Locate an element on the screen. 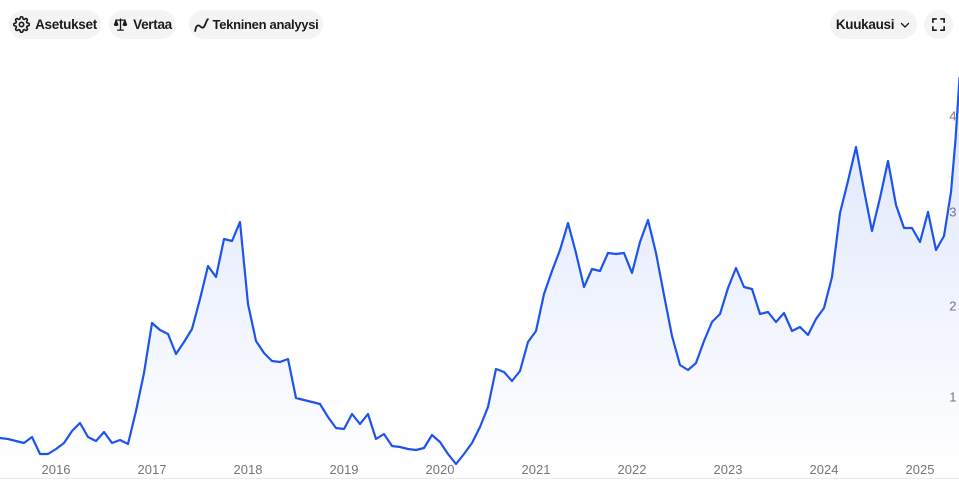 The height and width of the screenshot is (486, 959). svg-text: 2 is located at coordinates (952, 306).